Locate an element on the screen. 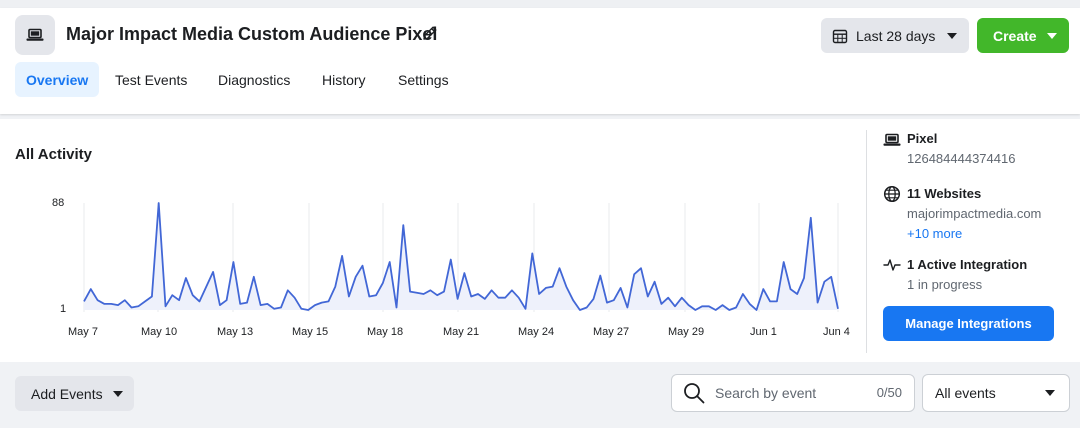 This screenshot has width=1080, height=428. tab-overview: Overview is located at coordinates (57, 79).